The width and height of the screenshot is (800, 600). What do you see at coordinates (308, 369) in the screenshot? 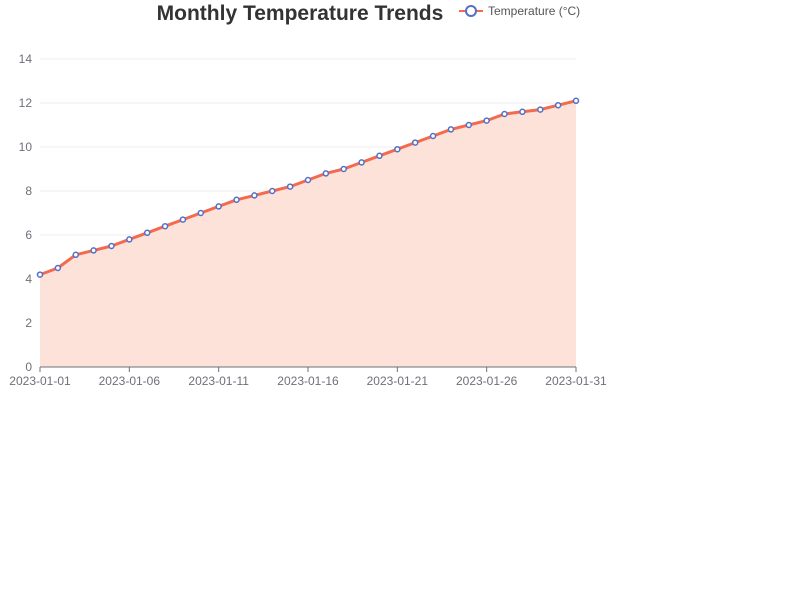
I see `x-axis` at bounding box center [308, 369].